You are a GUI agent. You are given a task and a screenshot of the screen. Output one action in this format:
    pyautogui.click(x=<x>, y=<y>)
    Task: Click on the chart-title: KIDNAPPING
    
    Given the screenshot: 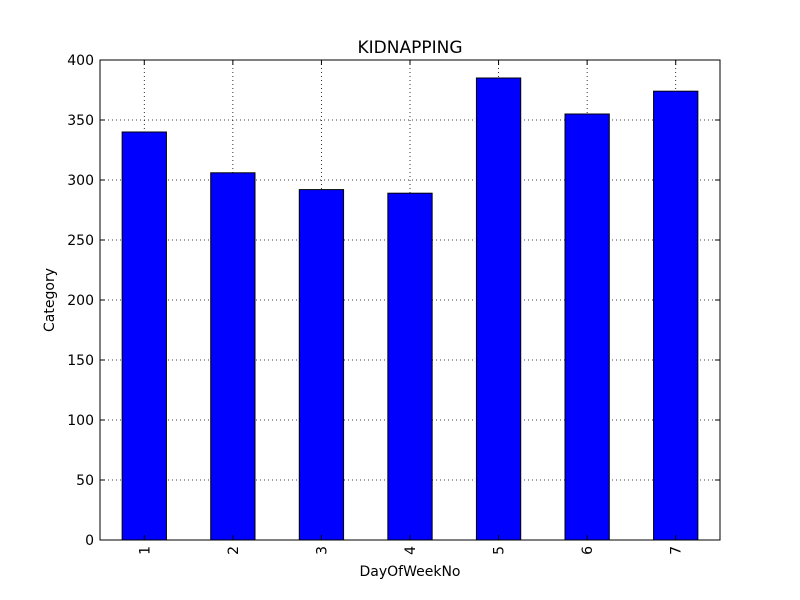 What is the action you would take?
    pyautogui.click(x=409, y=48)
    